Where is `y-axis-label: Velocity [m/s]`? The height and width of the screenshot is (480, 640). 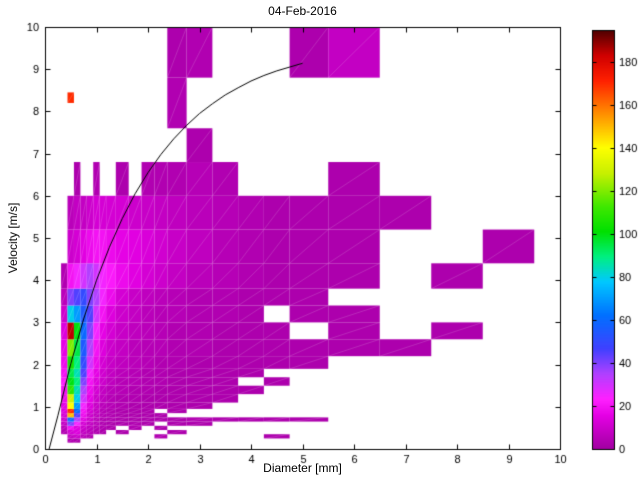
y-axis-label: Velocity [m/s] is located at coordinates (13, 238).